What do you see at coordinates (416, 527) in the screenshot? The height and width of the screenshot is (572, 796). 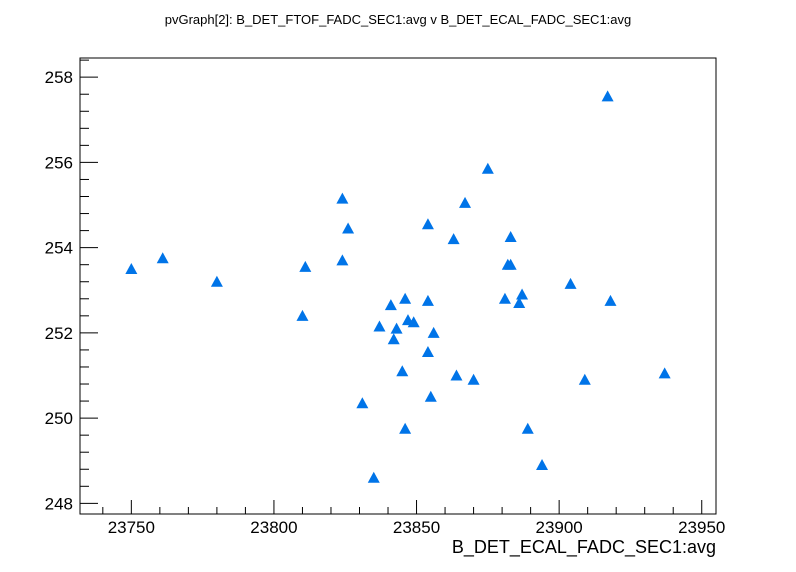 I see `x-tick-label: 23850` at bounding box center [416, 527].